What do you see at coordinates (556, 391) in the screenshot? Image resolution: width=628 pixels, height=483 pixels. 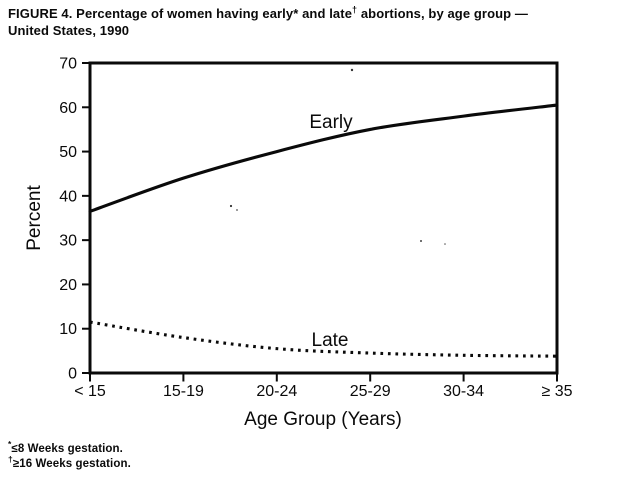 I see `x-tick-label: ≥ 35` at bounding box center [556, 391].